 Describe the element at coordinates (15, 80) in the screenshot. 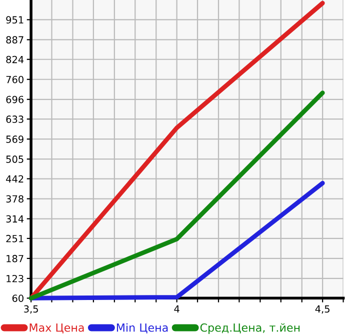

I see `y-tick-label: 760` at that location.